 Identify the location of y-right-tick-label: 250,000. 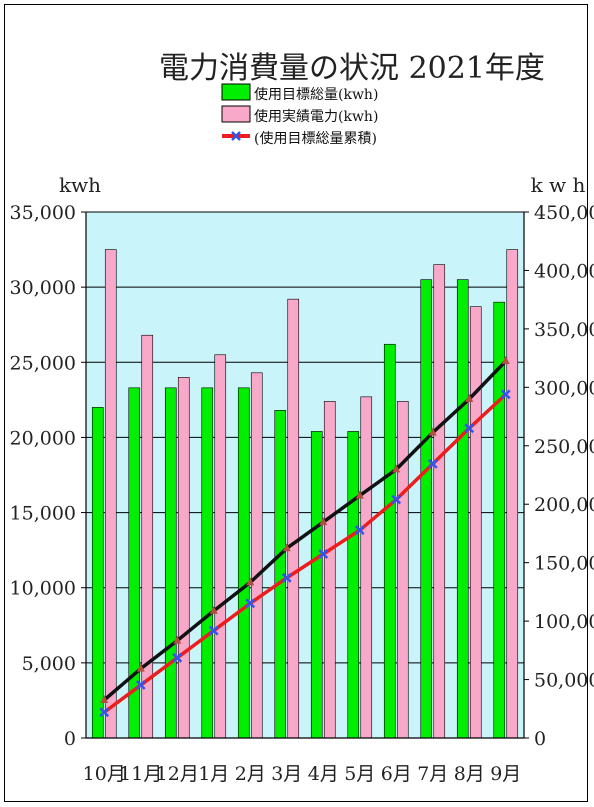
(564, 447).